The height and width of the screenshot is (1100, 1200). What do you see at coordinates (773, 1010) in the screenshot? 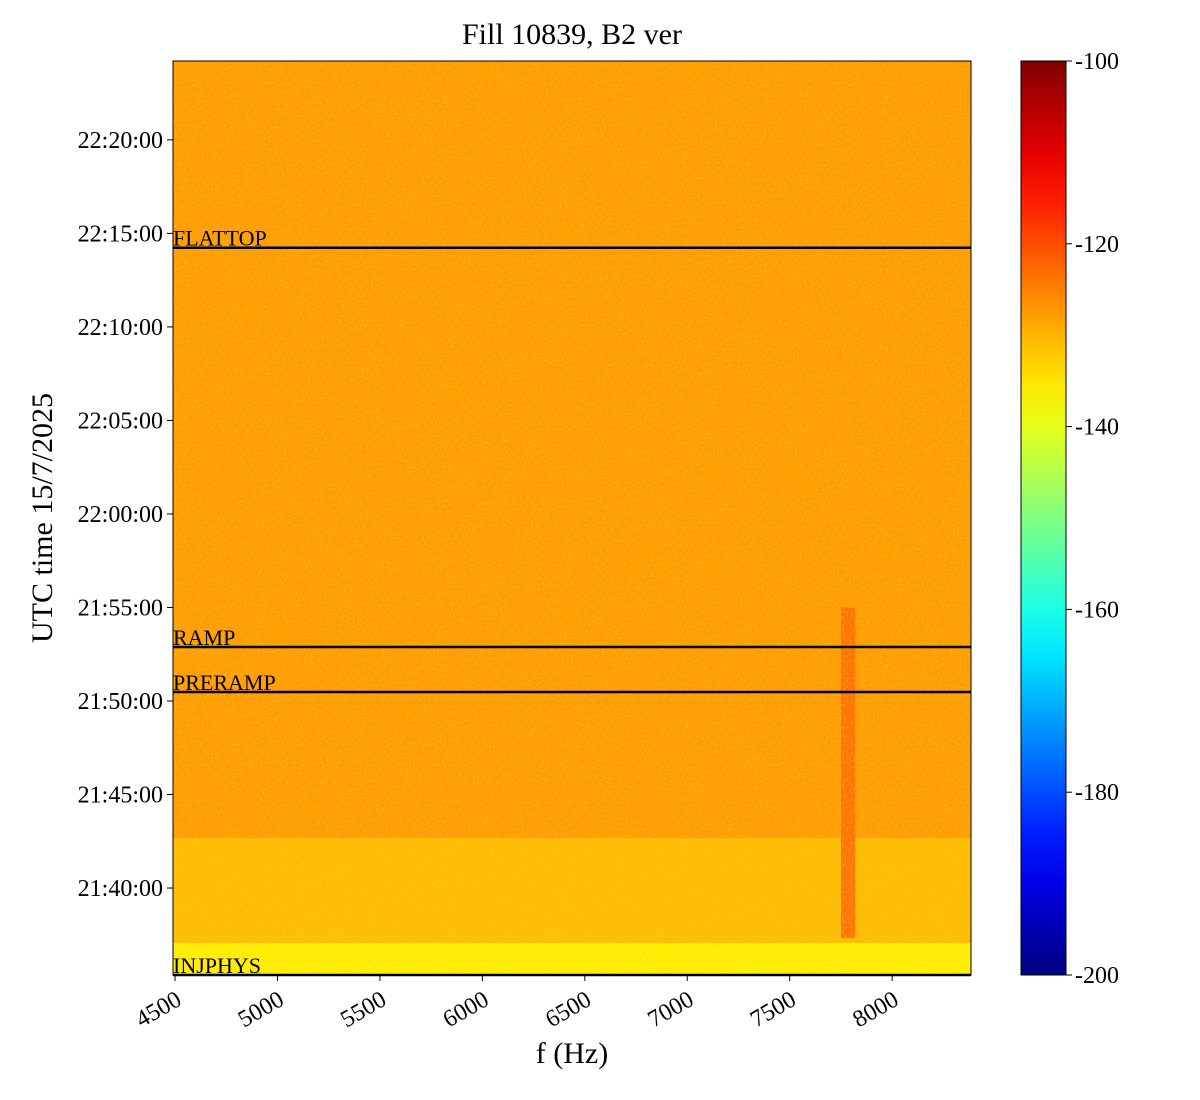
I see `x-tick-label: 7500` at bounding box center [773, 1010].